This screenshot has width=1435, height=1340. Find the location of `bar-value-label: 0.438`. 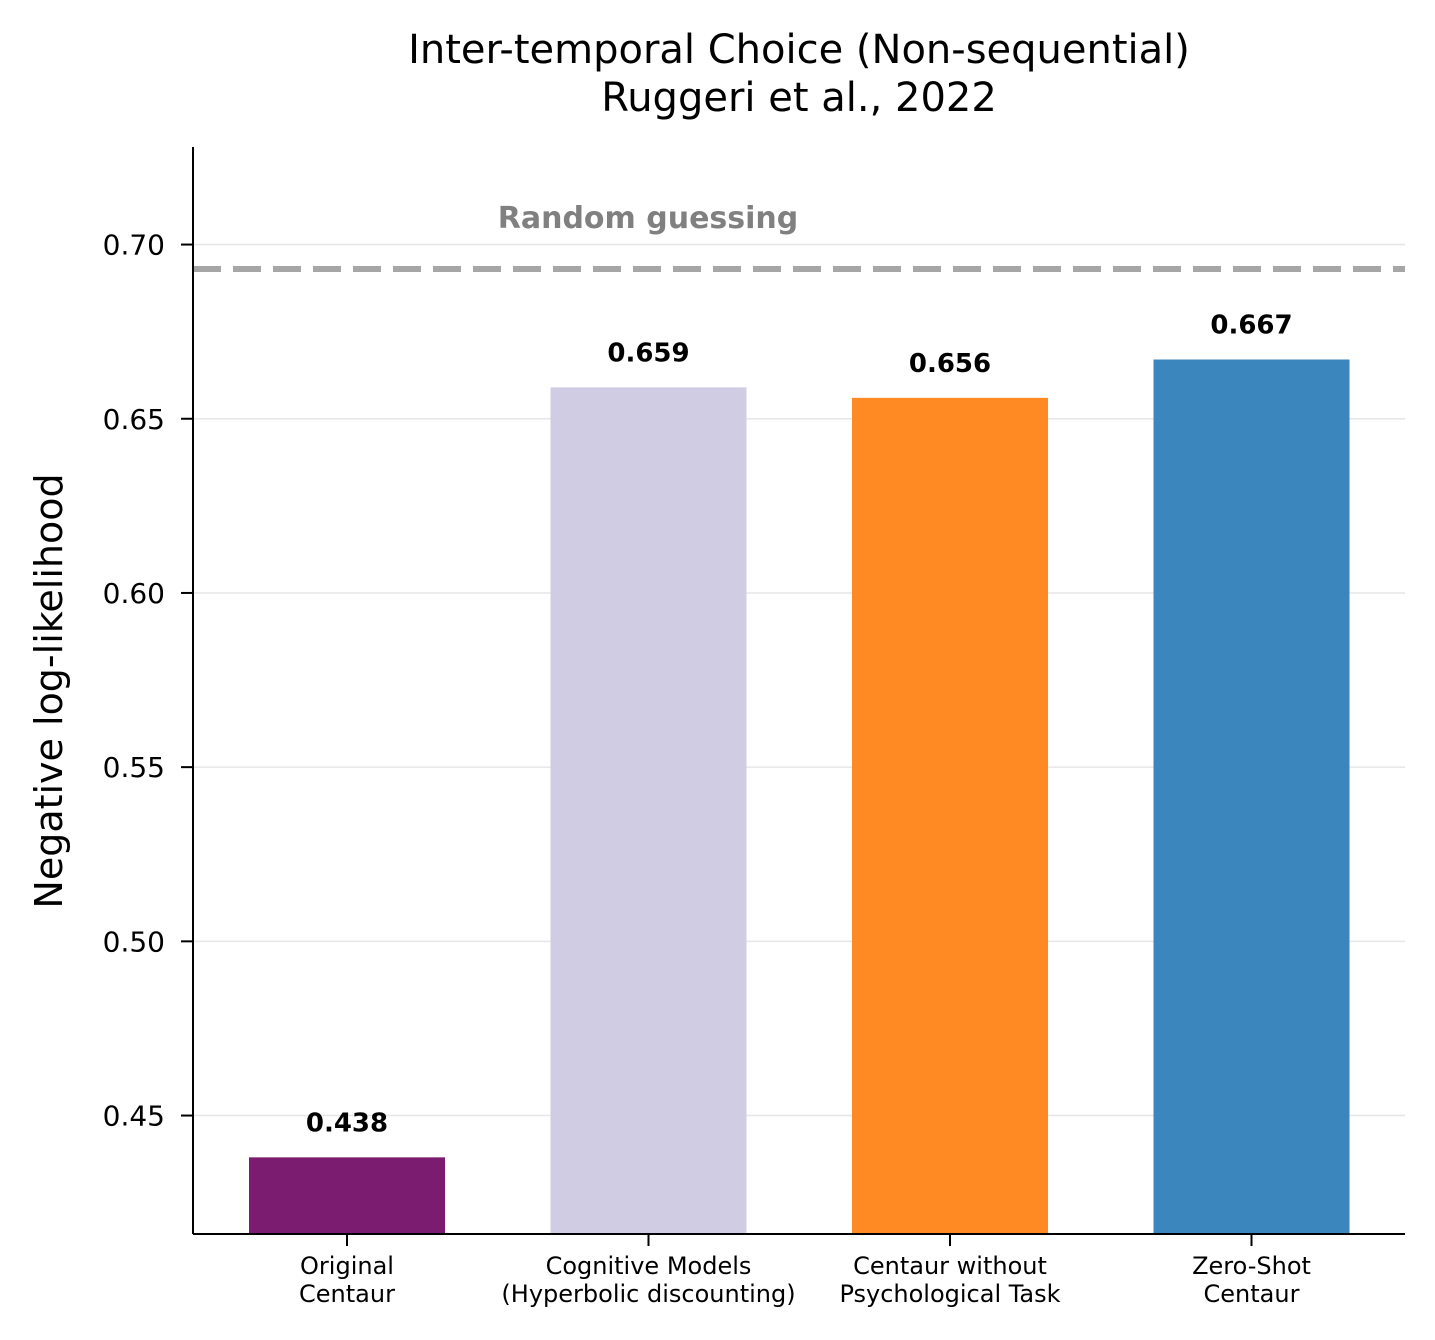

bar-value-label: 0.438 is located at coordinates (347, 1123).